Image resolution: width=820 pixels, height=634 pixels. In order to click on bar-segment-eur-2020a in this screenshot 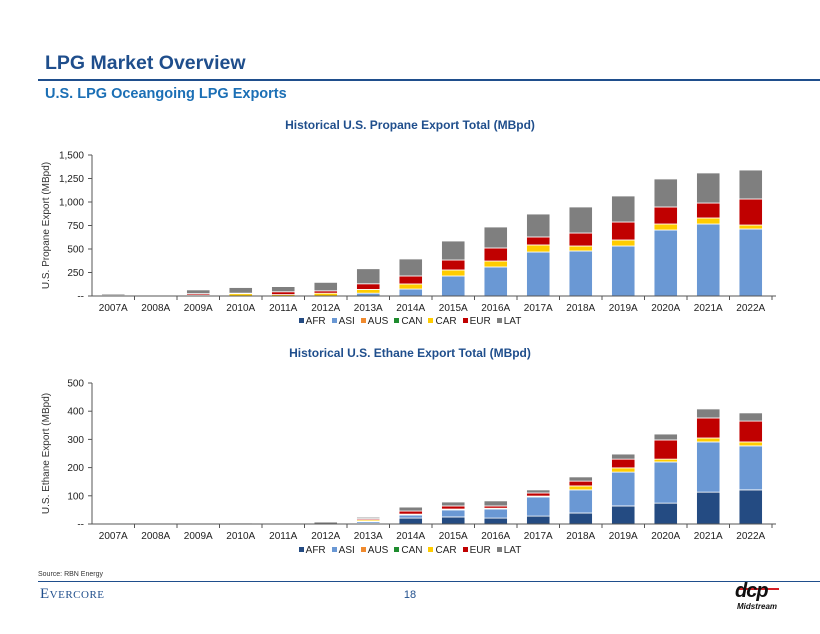, I will do `click(665, 215)`.